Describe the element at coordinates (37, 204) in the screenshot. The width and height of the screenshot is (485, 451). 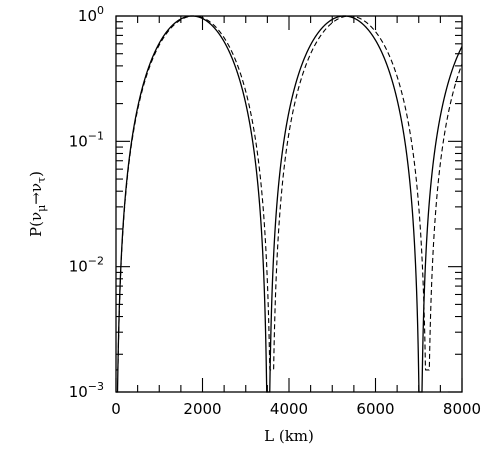
I see `y-axis-title: P(νμ→ντ)` at that location.